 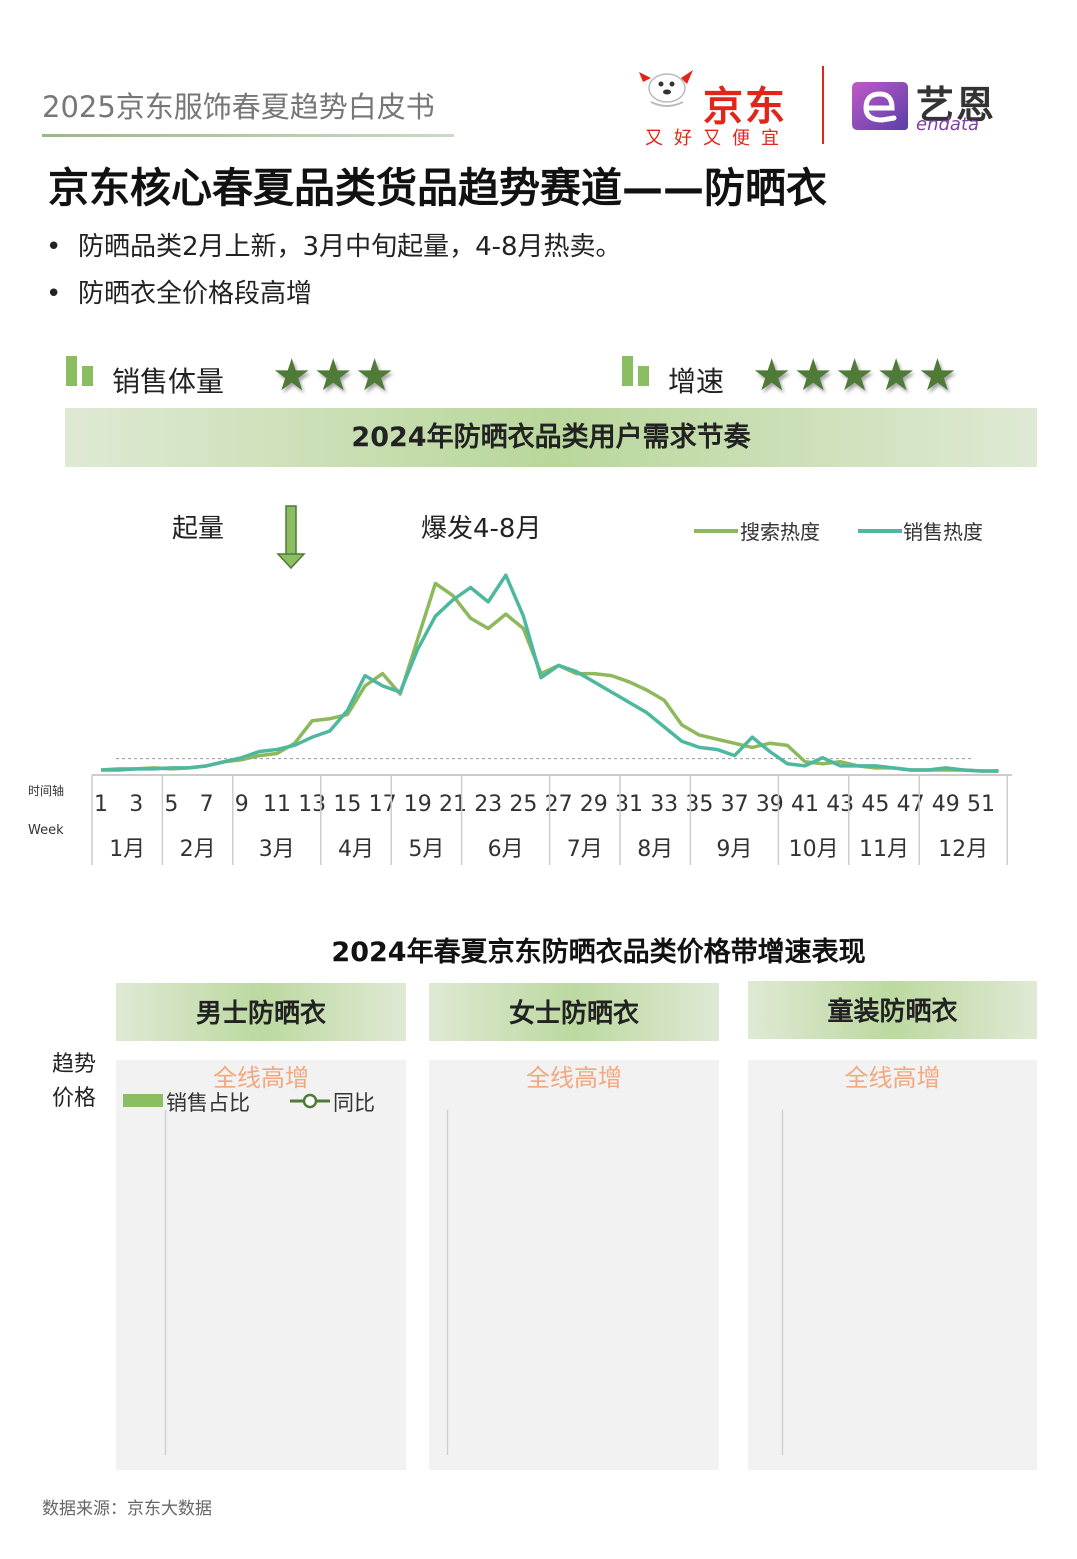 What do you see at coordinates (277, 849) in the screenshot?
I see `month-label: 3月` at bounding box center [277, 849].